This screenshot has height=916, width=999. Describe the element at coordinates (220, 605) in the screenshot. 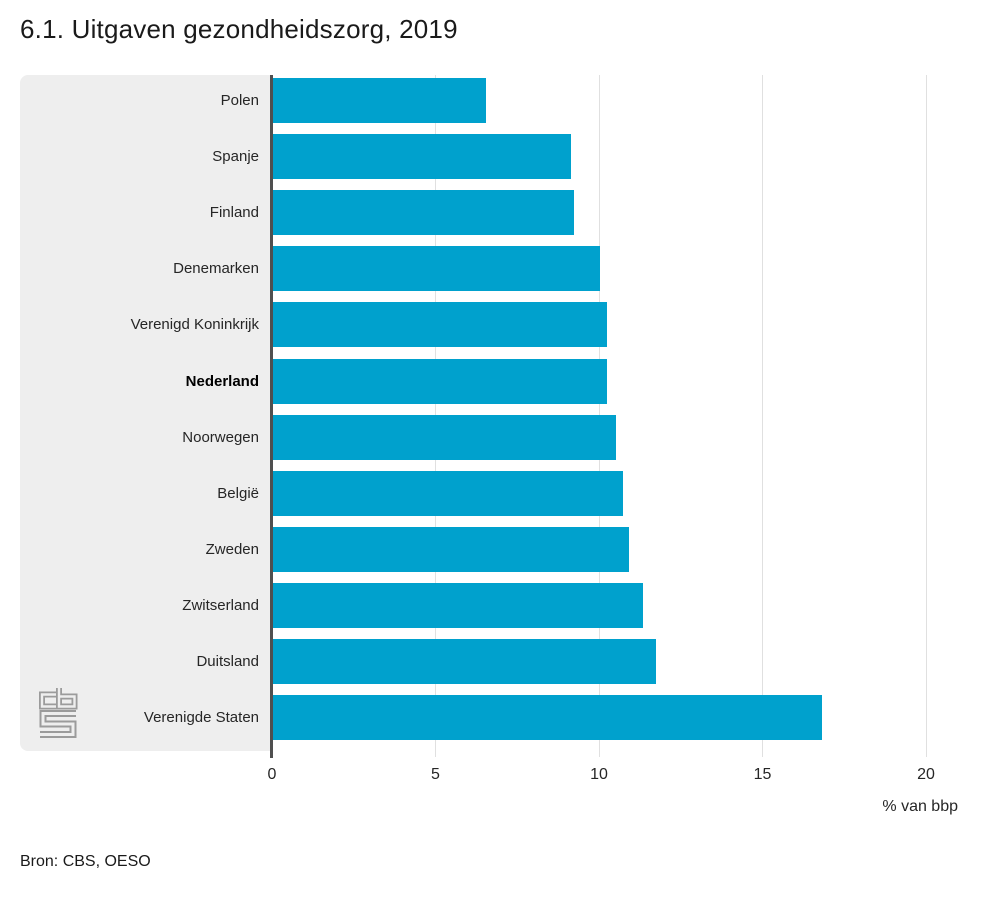

I see `category-label: Zwitserland` at that location.